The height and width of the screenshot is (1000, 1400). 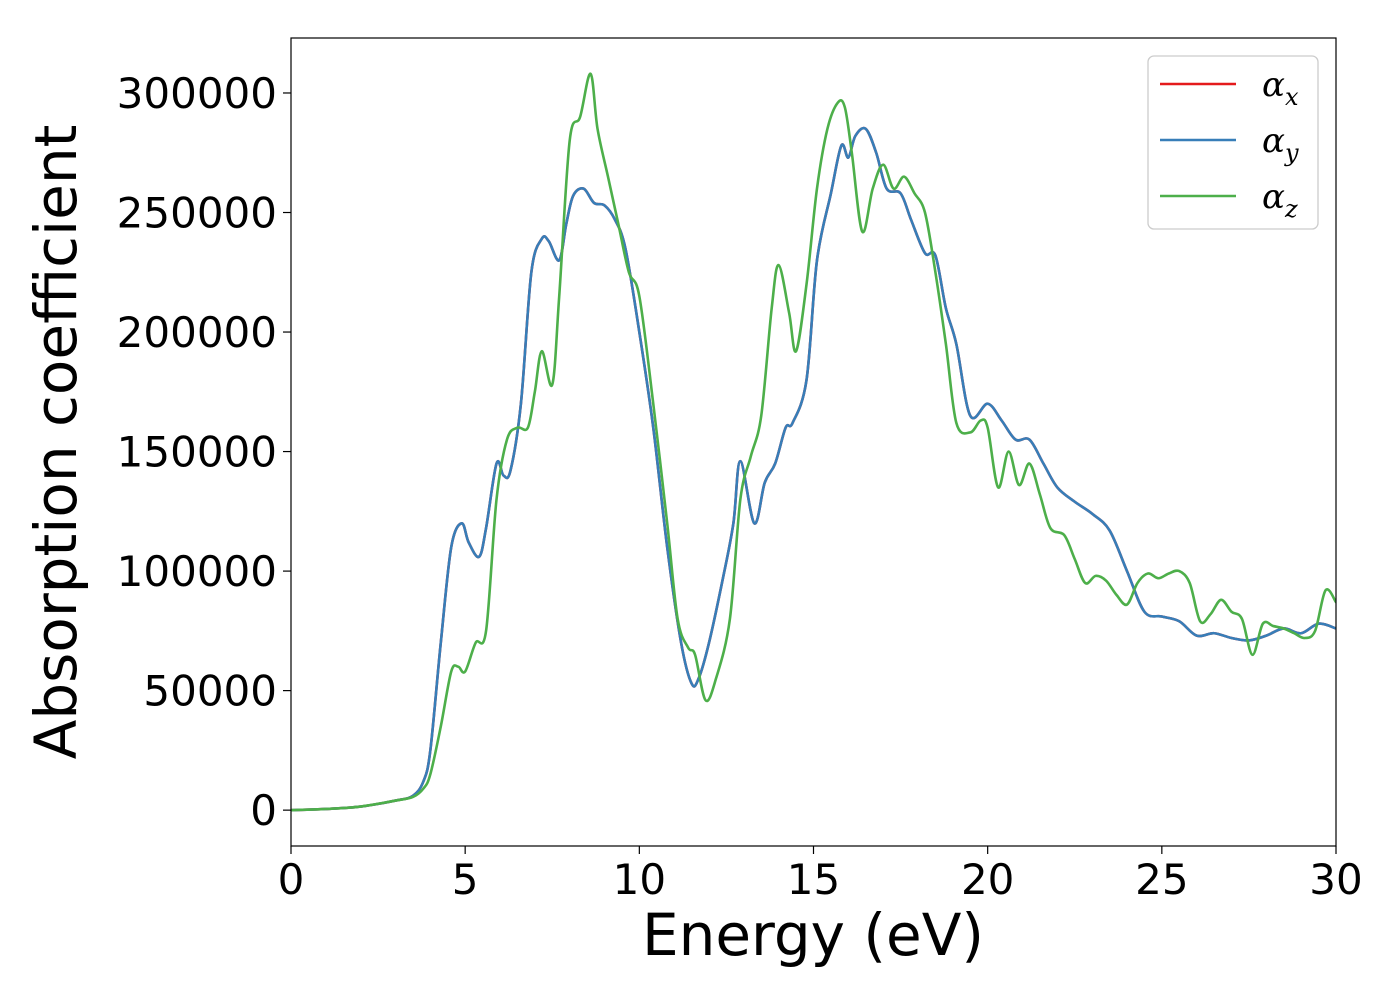 I want to click on x-tick-label: 5, so click(x=465, y=879).